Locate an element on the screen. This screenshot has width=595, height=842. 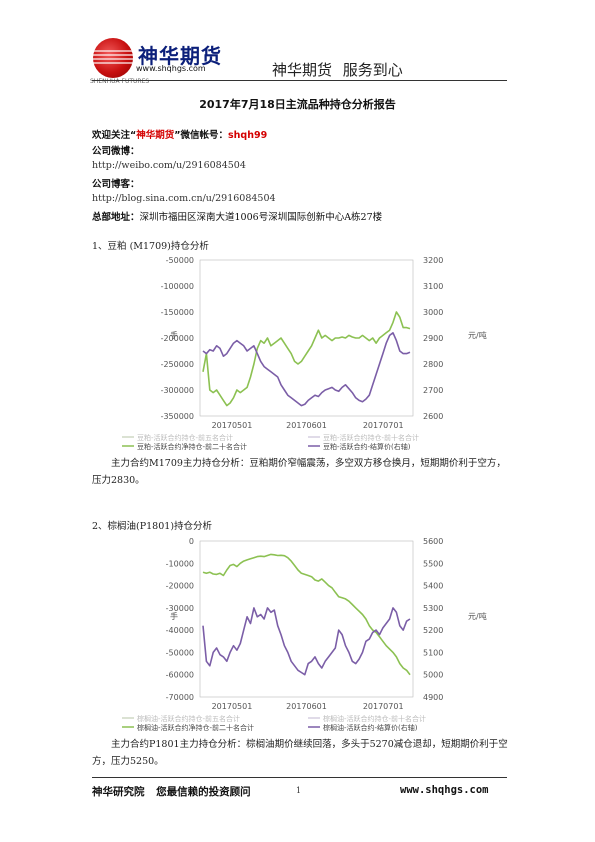
legend-entry: 豆粕-活跃合约净持仓-前二十名合计 is located at coordinates (192, 446).